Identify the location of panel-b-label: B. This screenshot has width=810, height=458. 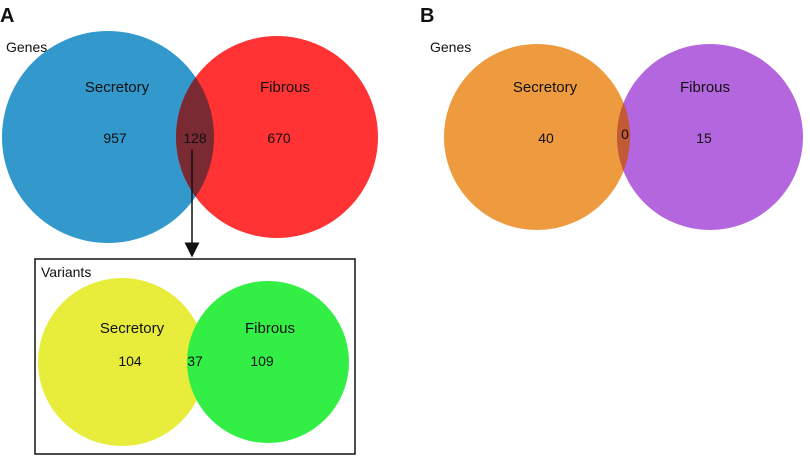
(427, 16).